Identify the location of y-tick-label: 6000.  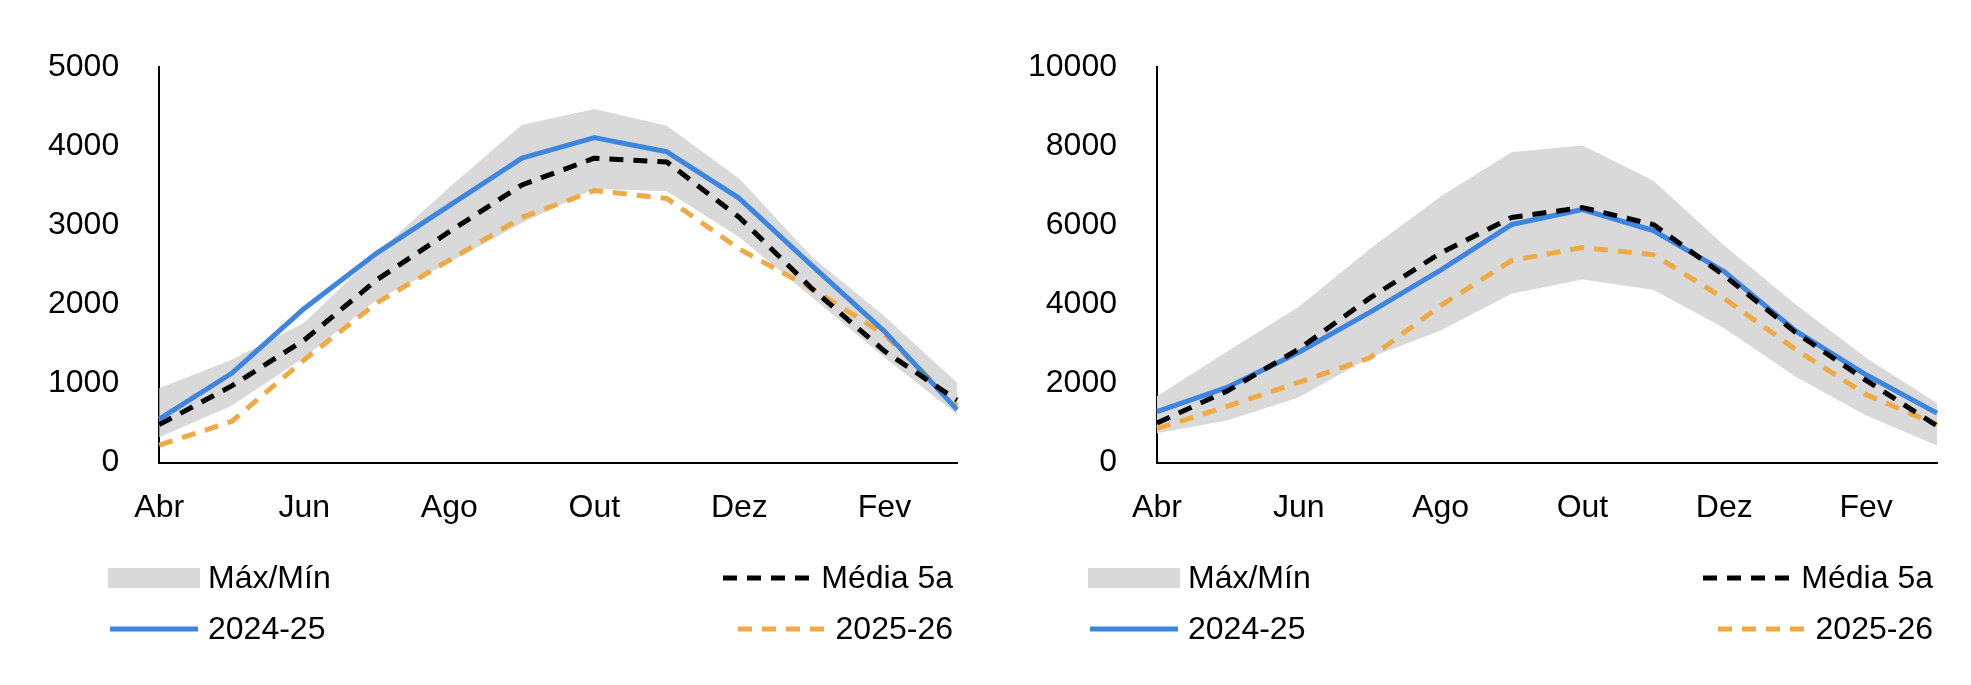
(1081, 223).